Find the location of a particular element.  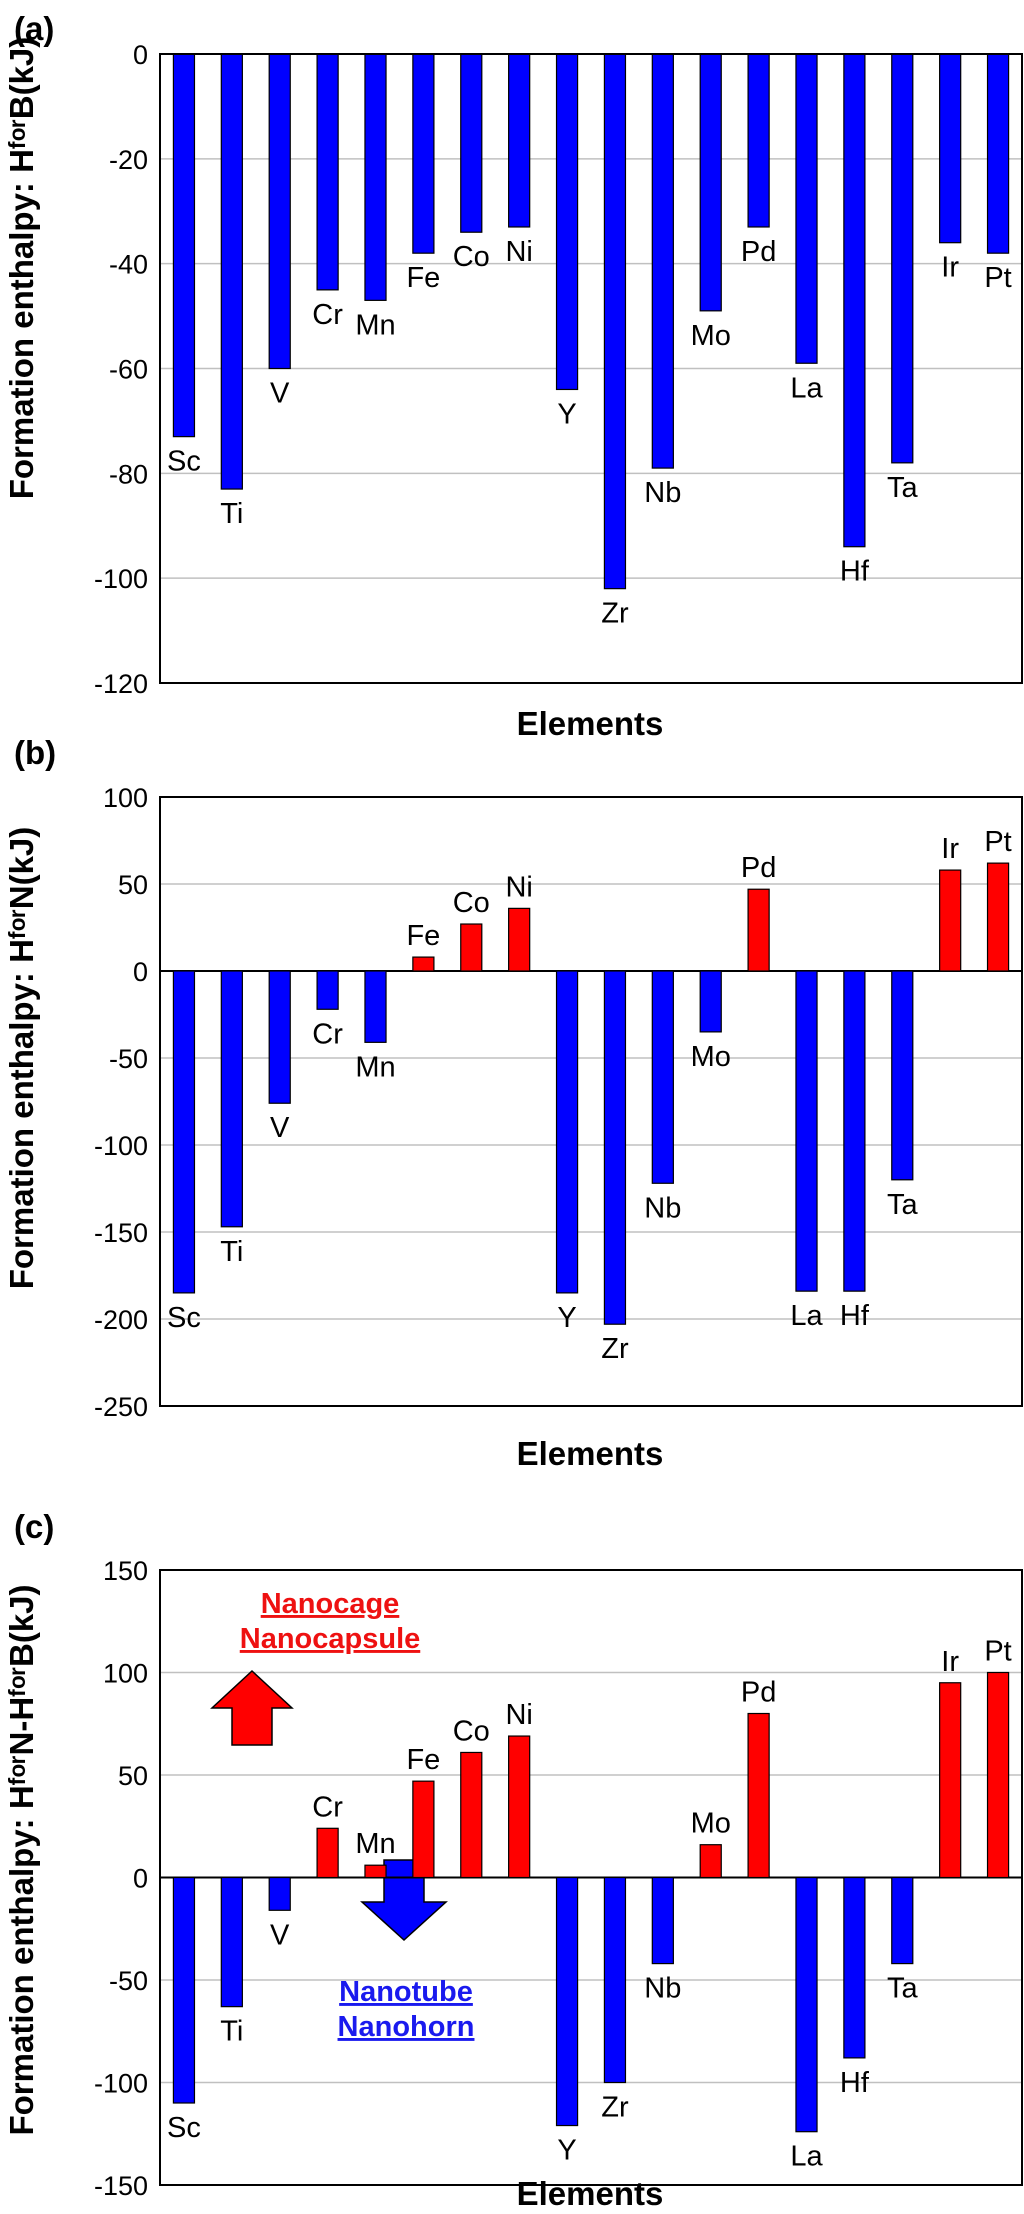

y-tick-label: 0 is located at coordinates (140, 1879).